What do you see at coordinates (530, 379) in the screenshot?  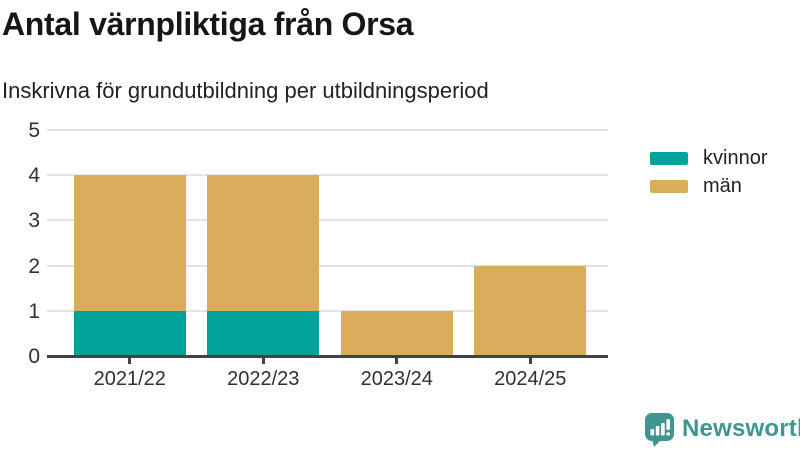 I see `x-axis-category-label: 2024/25` at bounding box center [530, 379].